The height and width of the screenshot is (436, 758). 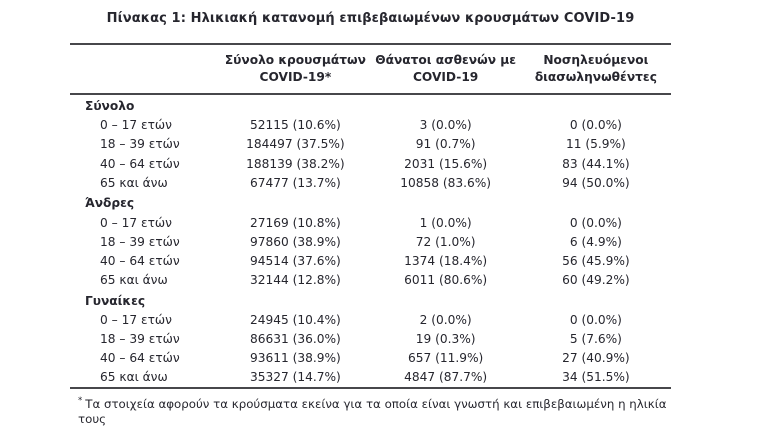 What do you see at coordinates (446, 182) in the screenshot?
I see `deaths-cell: 10858 (83.6%)` at bounding box center [446, 182].